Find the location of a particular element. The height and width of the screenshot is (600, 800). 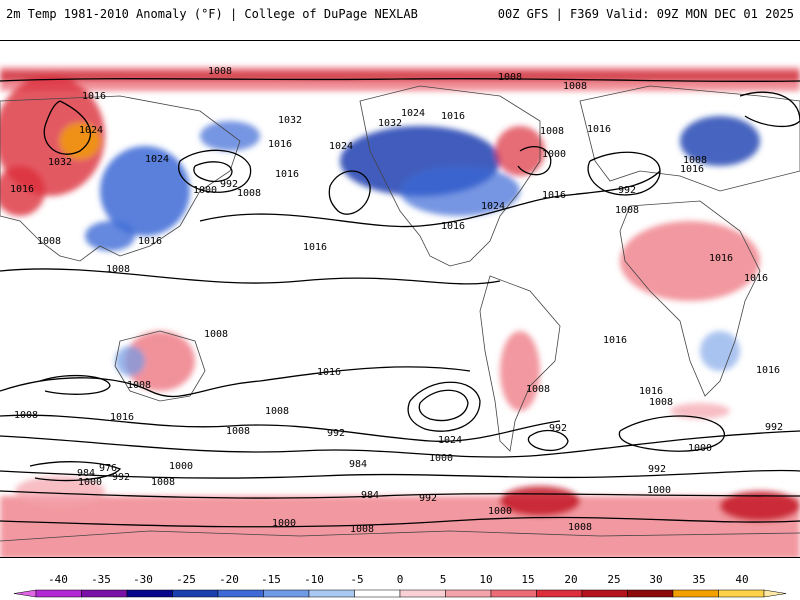

colorbar-tick: -5 is located at coordinates (357, 579).